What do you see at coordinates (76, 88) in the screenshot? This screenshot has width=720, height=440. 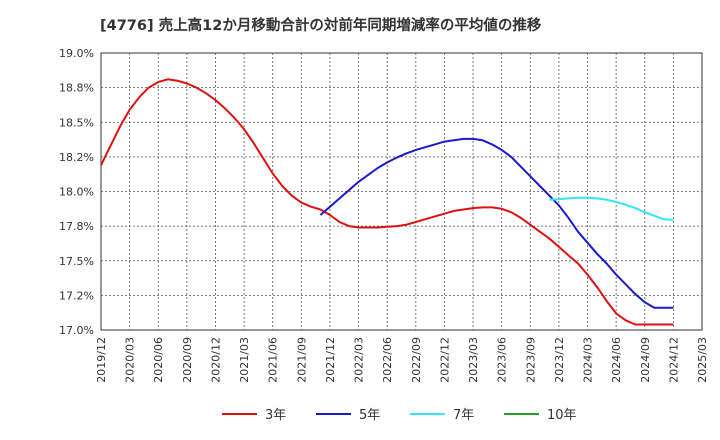 I see `y-tick-label: 18.8%` at bounding box center [76, 88].